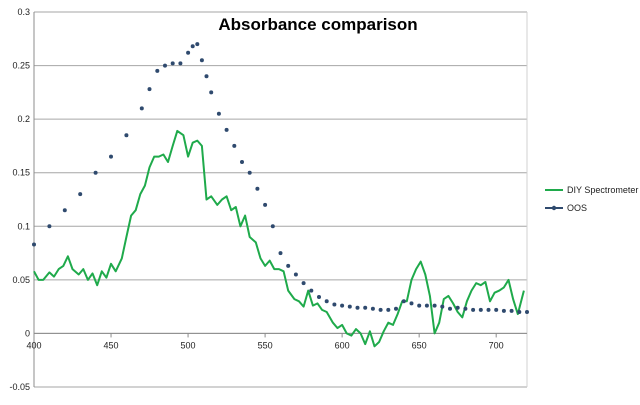 Image resolution: width=640 pixels, height=405 pixels. Describe the element at coordinates (21, 280) in the screenshot. I see `y-tick-label: 0.05` at that location.